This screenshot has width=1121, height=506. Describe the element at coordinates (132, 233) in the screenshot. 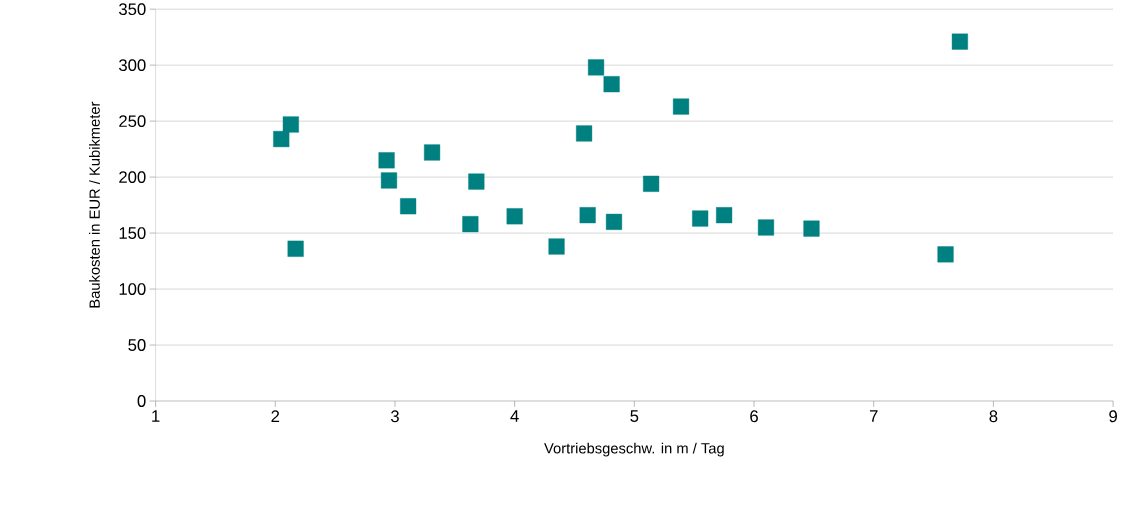

I see `y-tick-label: 150` at that location.